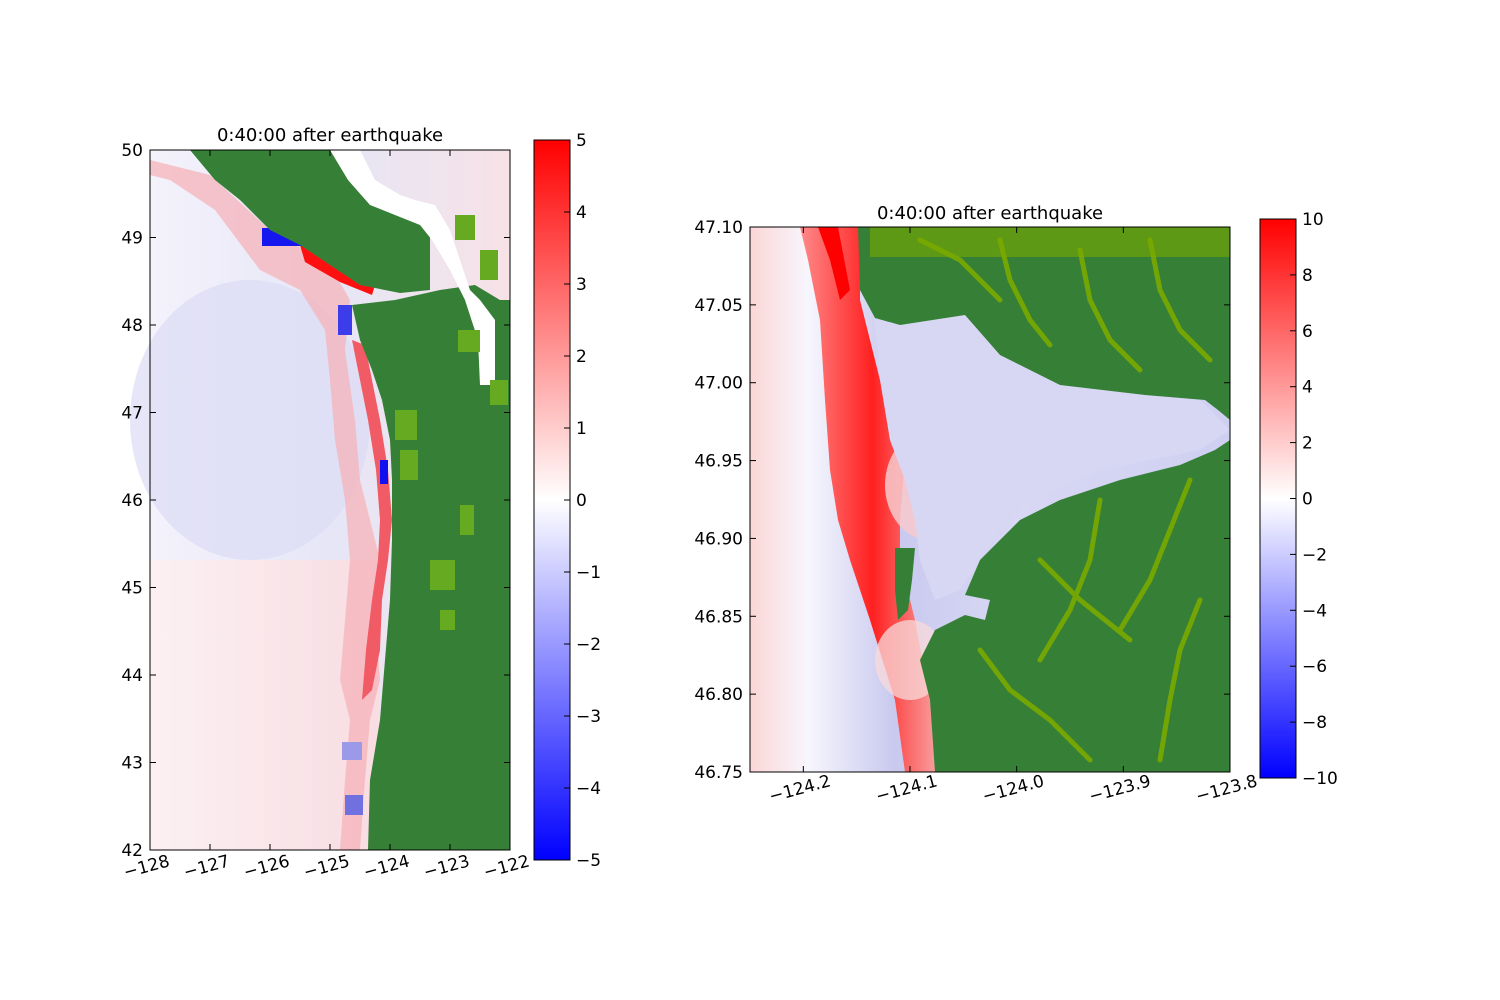 The width and height of the screenshot is (1500, 1000). Describe the element at coordinates (718, 695) in the screenshot. I see `right-y-tick-label: 46.80` at that location.